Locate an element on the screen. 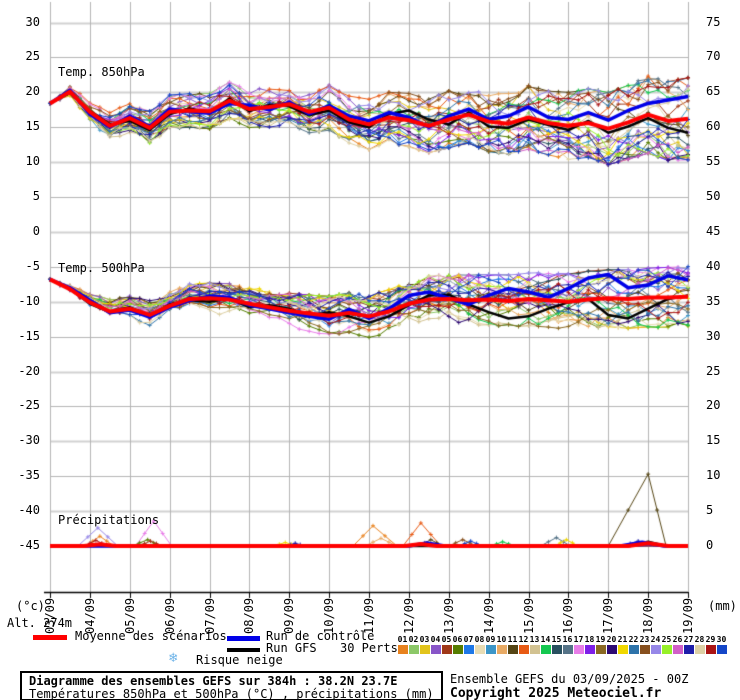 The width and height of the screenshot is (740, 700). legend-label-snow: Risque neige is located at coordinates (239, 660).